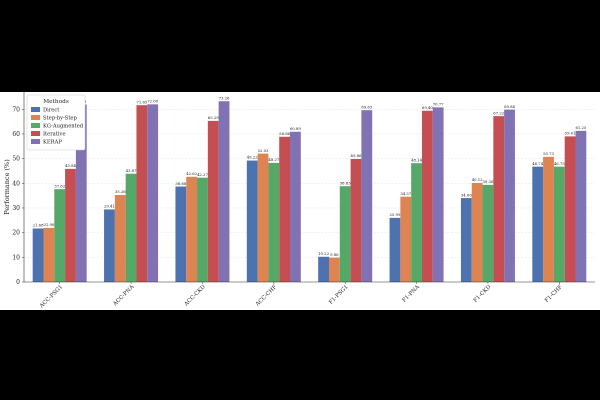 Image resolution: width=600 pixels, height=400 pixels. I want to click on legend-title: Methods, so click(56, 102).